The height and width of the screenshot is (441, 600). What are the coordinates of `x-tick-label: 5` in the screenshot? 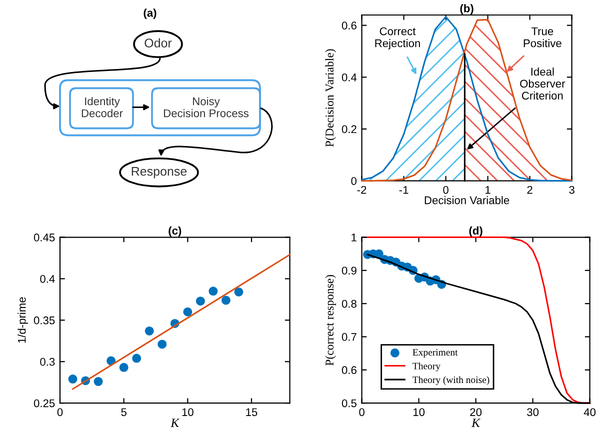 It's located at (123, 412).